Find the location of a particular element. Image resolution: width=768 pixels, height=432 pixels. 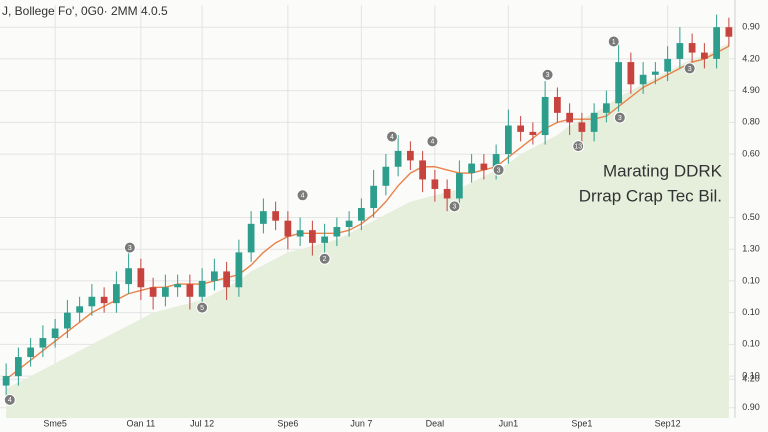

y-tick-label: 0.60 is located at coordinates (751, 153).